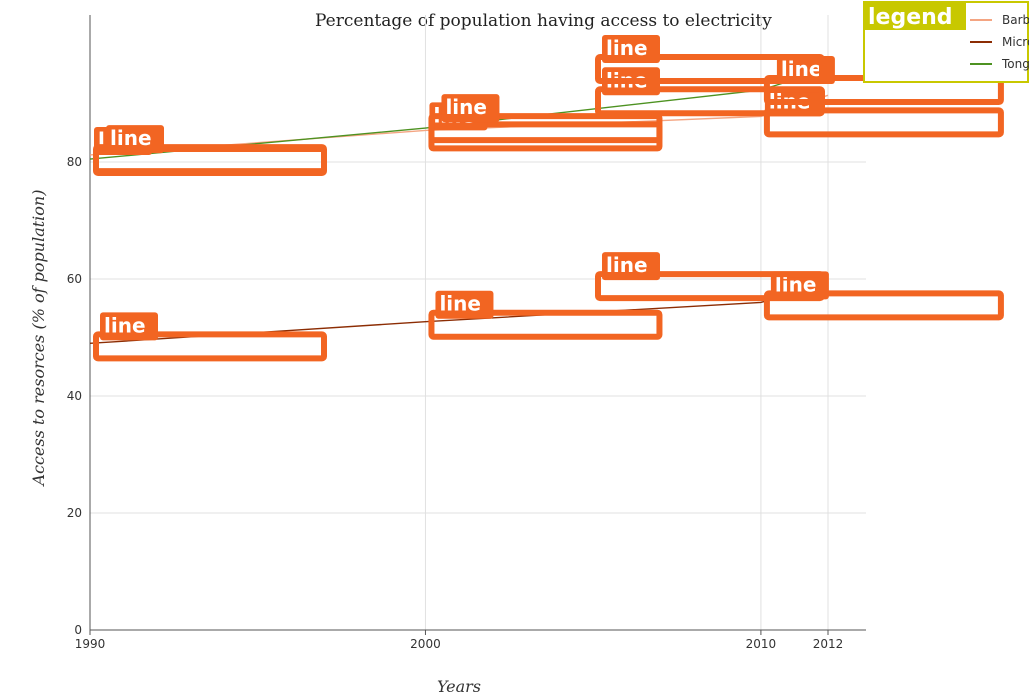  Describe the element at coordinates (1015, 42) in the screenshot. I see `legend-label-micronesia: Micronesia` at that location.